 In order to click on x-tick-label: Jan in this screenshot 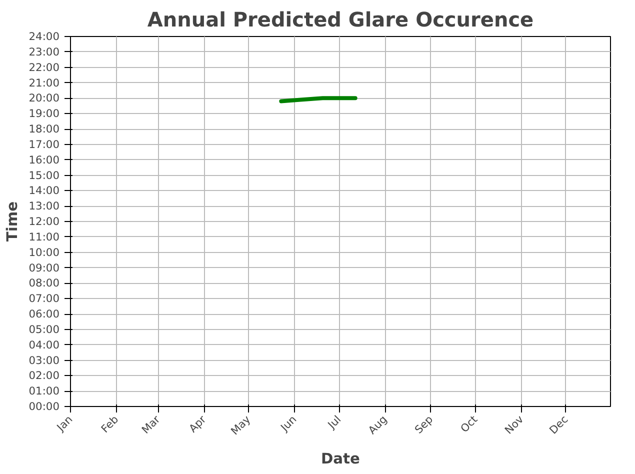, I will do `click(65, 423)`.